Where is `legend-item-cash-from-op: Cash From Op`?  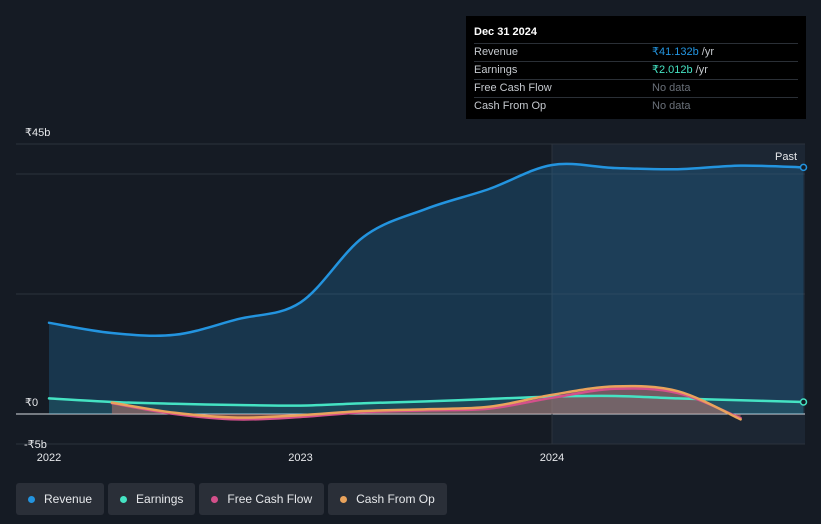 legend-item-cash-from-op: Cash From Op is located at coordinates (387, 499).